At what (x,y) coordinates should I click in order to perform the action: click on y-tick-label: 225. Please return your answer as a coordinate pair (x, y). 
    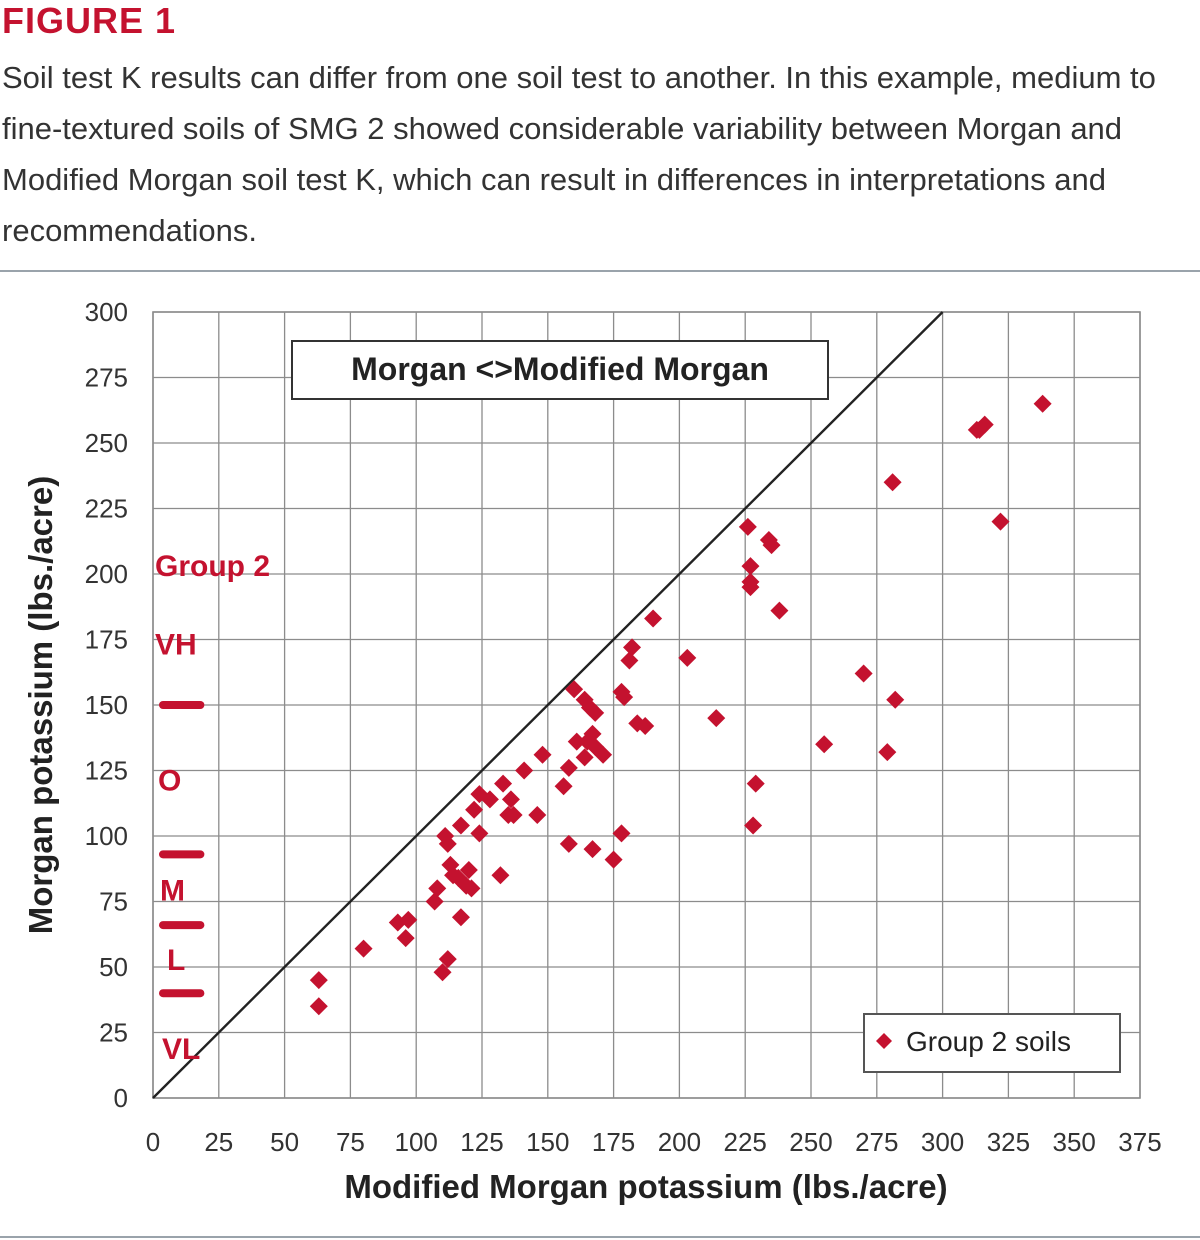
    Looking at the image, I should click on (106, 509).